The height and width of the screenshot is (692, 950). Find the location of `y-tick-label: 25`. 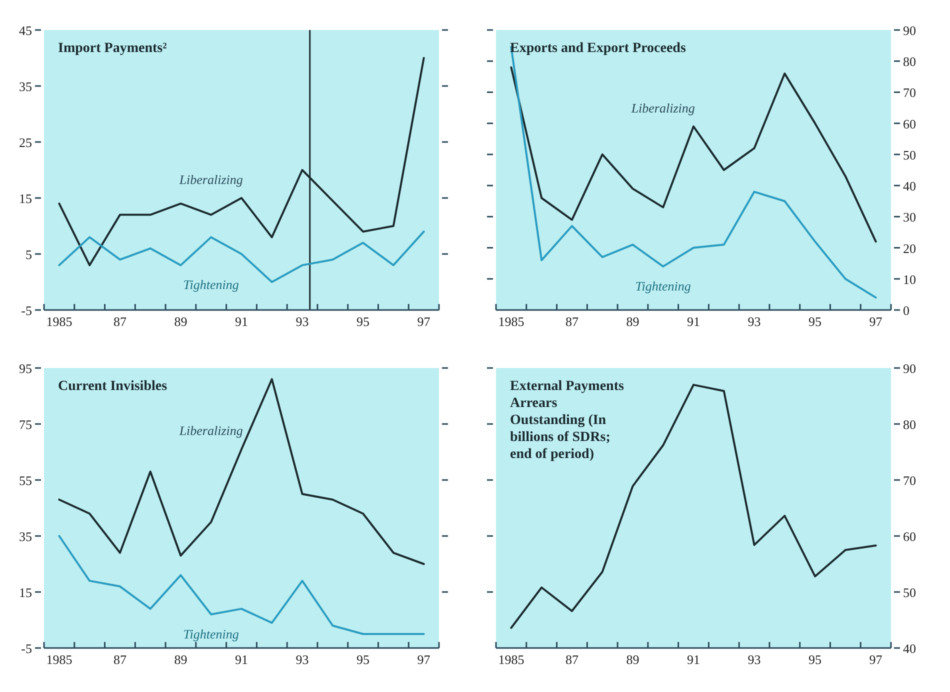

y-tick-label: 25 is located at coordinates (25, 142).